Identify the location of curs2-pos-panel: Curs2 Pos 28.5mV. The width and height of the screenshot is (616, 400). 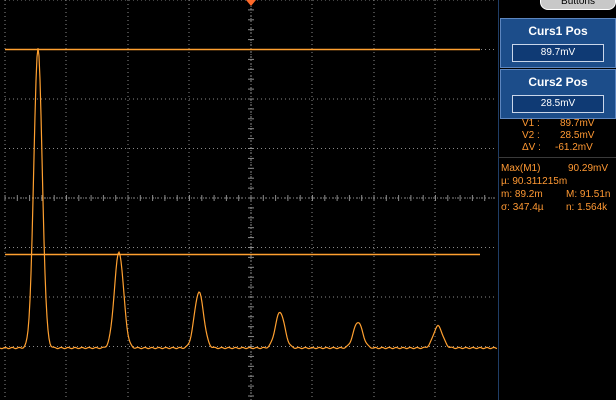
(558, 94).